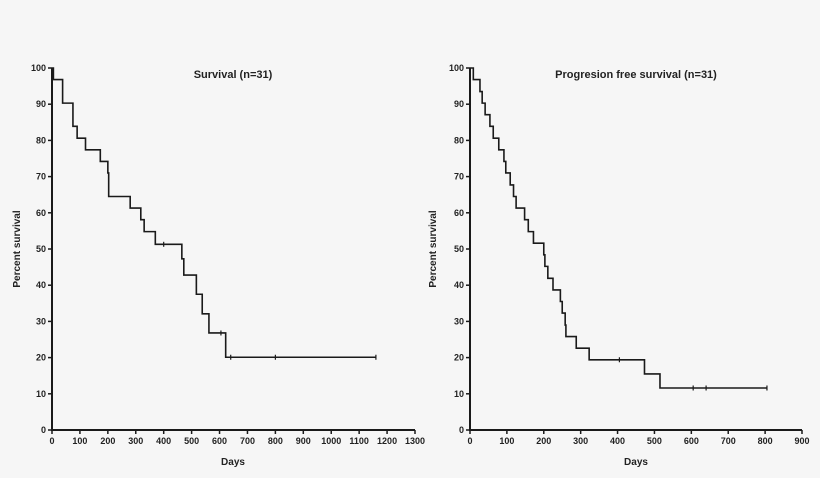  What do you see at coordinates (233, 75) in the screenshot?
I see `chart-title: Survival (n=31)` at bounding box center [233, 75].